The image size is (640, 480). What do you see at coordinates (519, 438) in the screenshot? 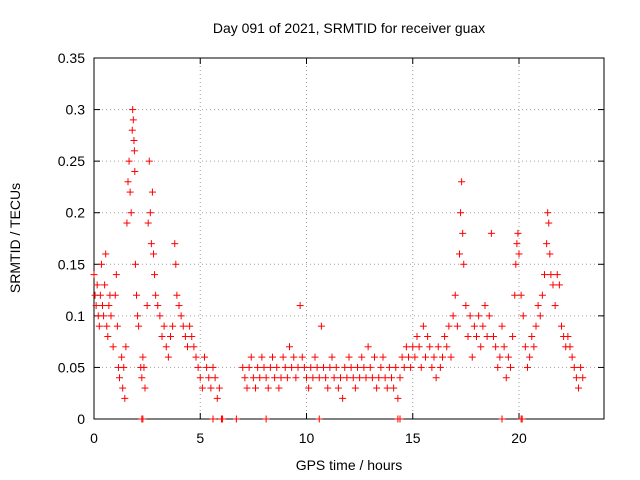
I see `x-tick-label: 20` at bounding box center [519, 438].